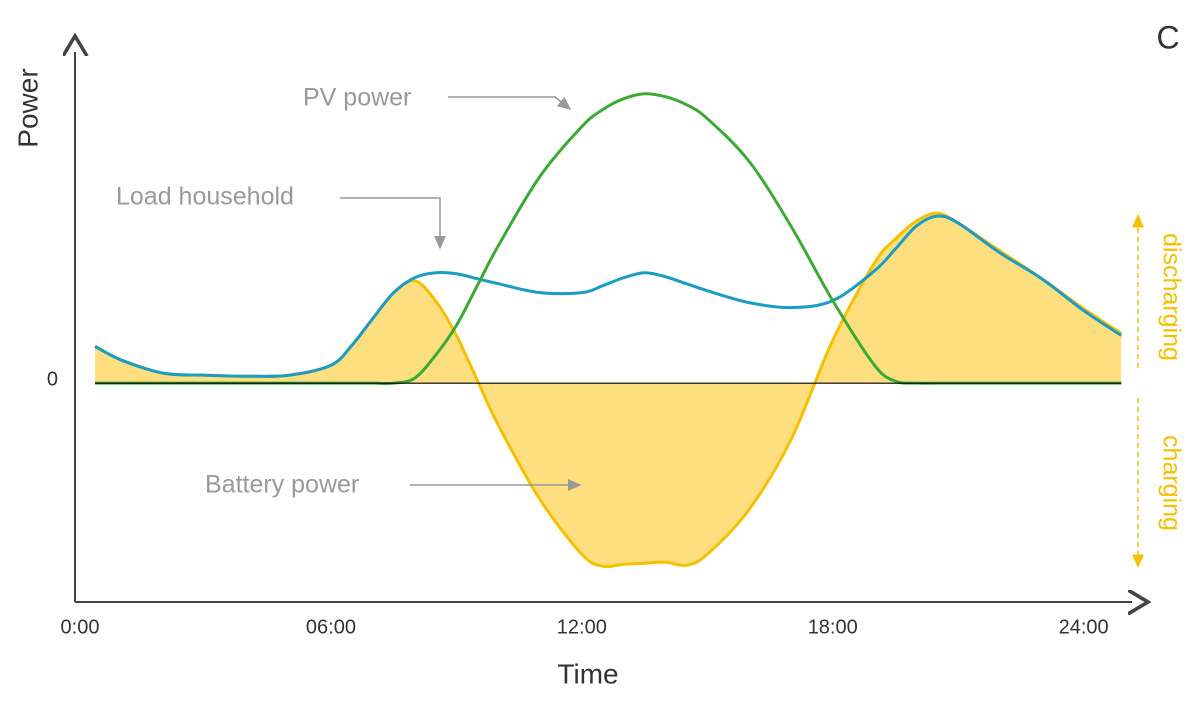 This screenshot has height=706, width=1200. Describe the element at coordinates (205, 197) in the screenshot. I see `series-label: Load household` at that location.